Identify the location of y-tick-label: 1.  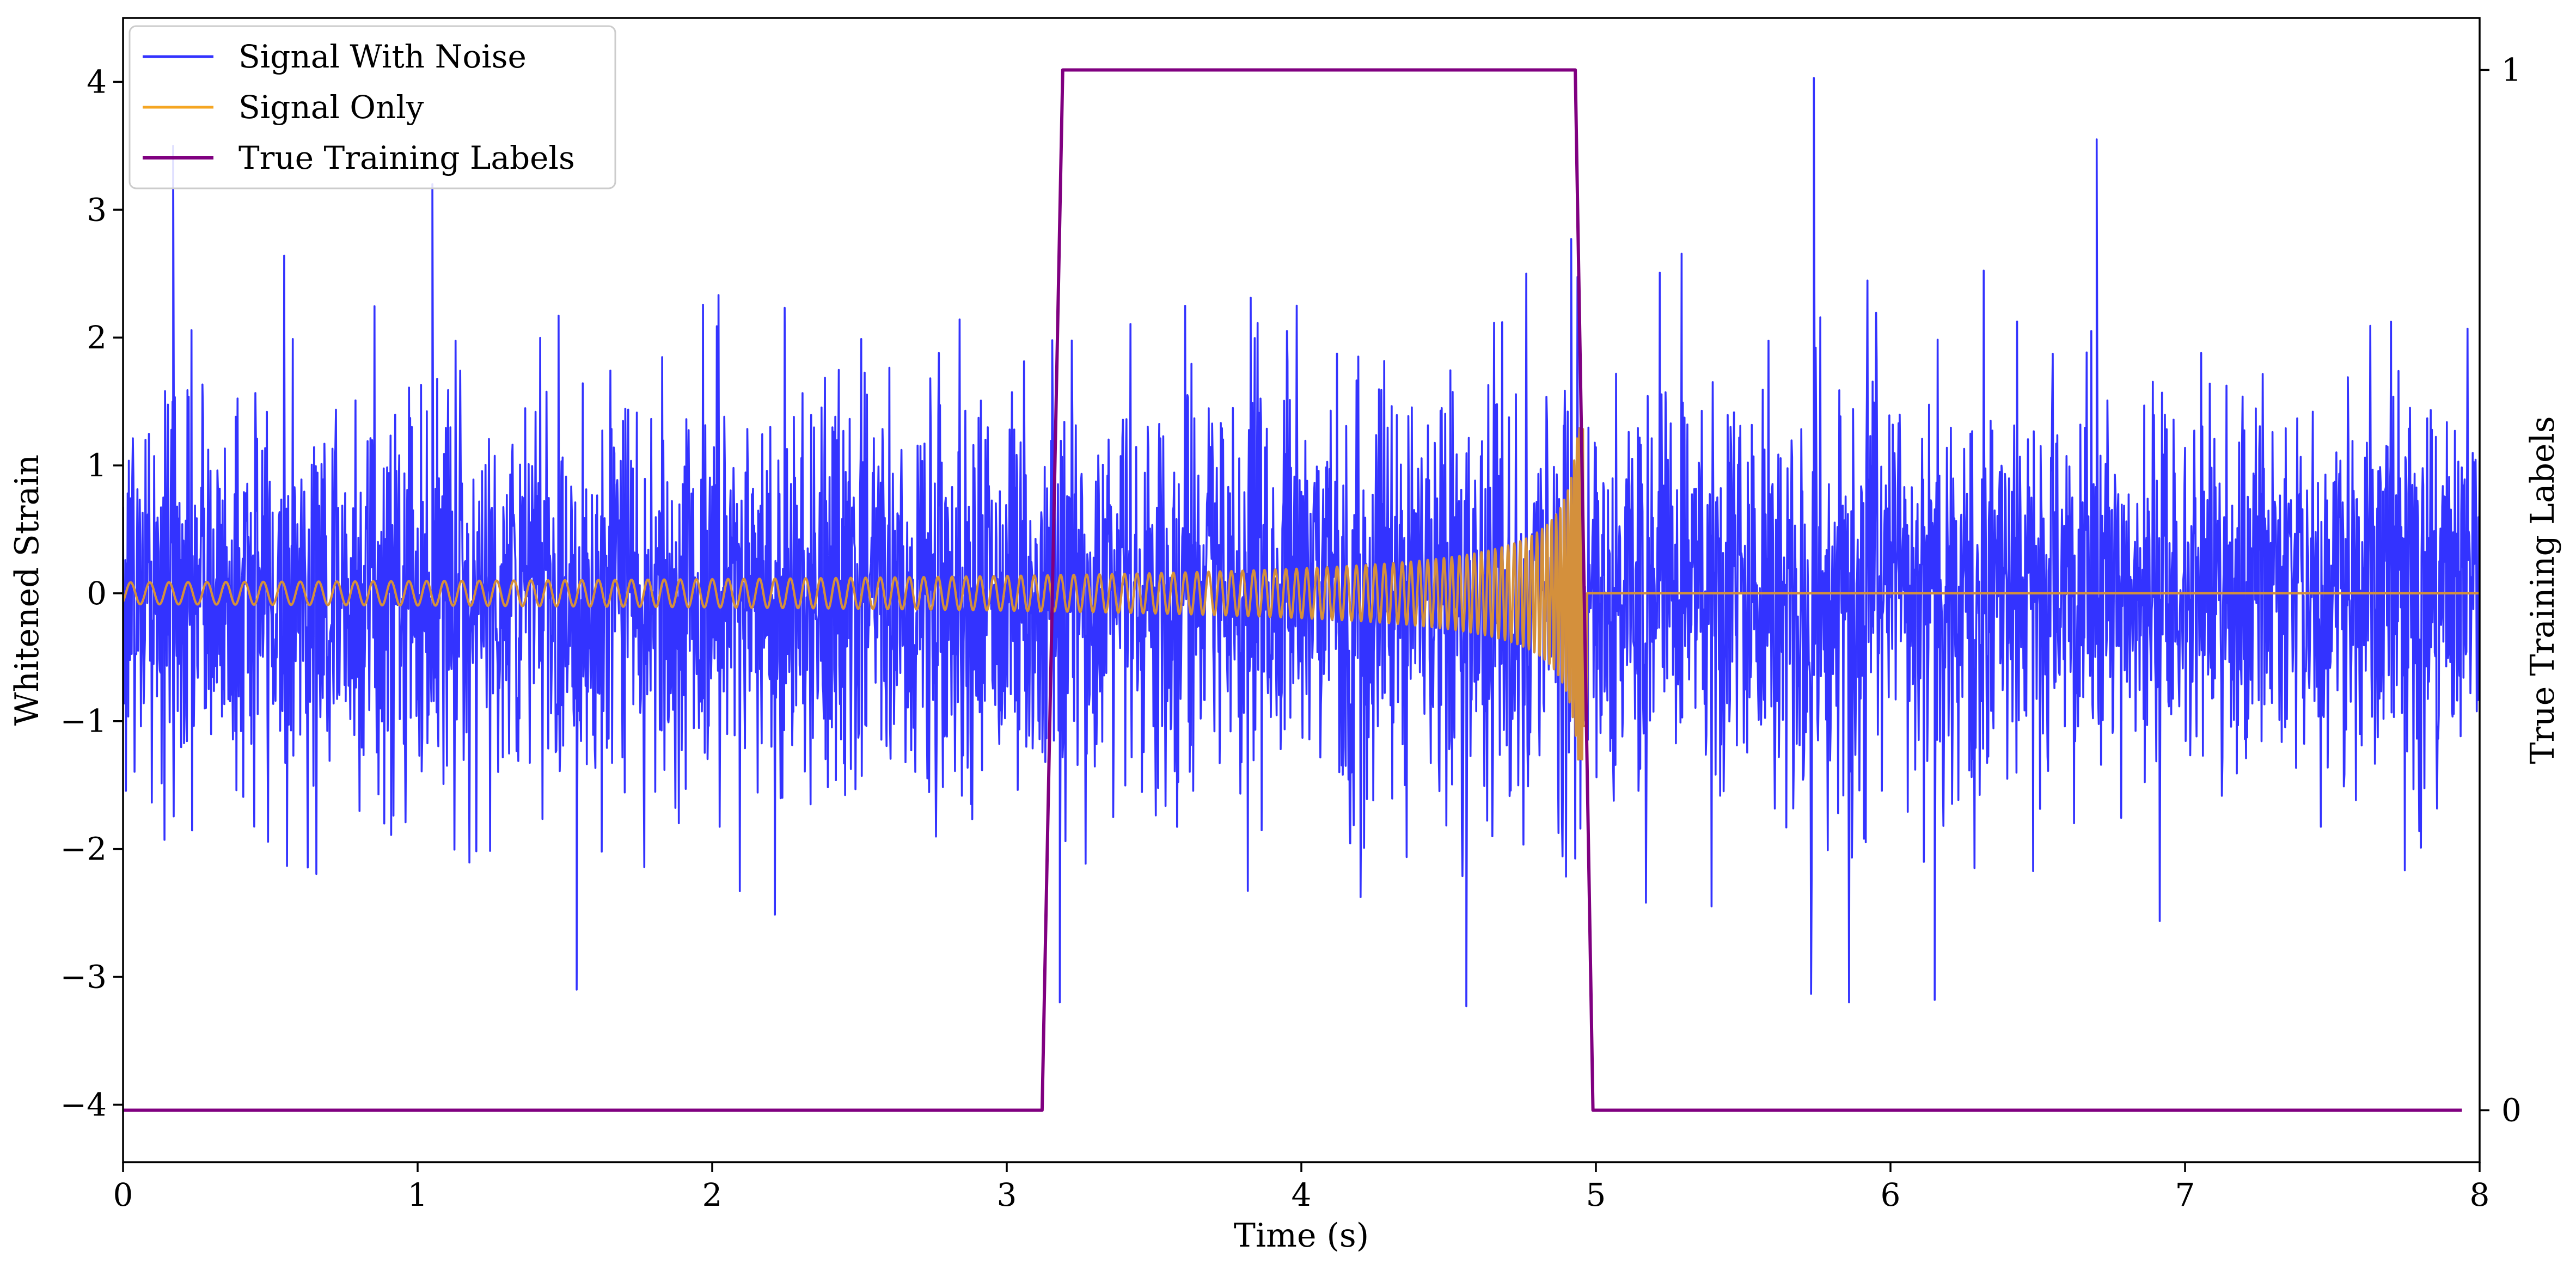
(97, 465).